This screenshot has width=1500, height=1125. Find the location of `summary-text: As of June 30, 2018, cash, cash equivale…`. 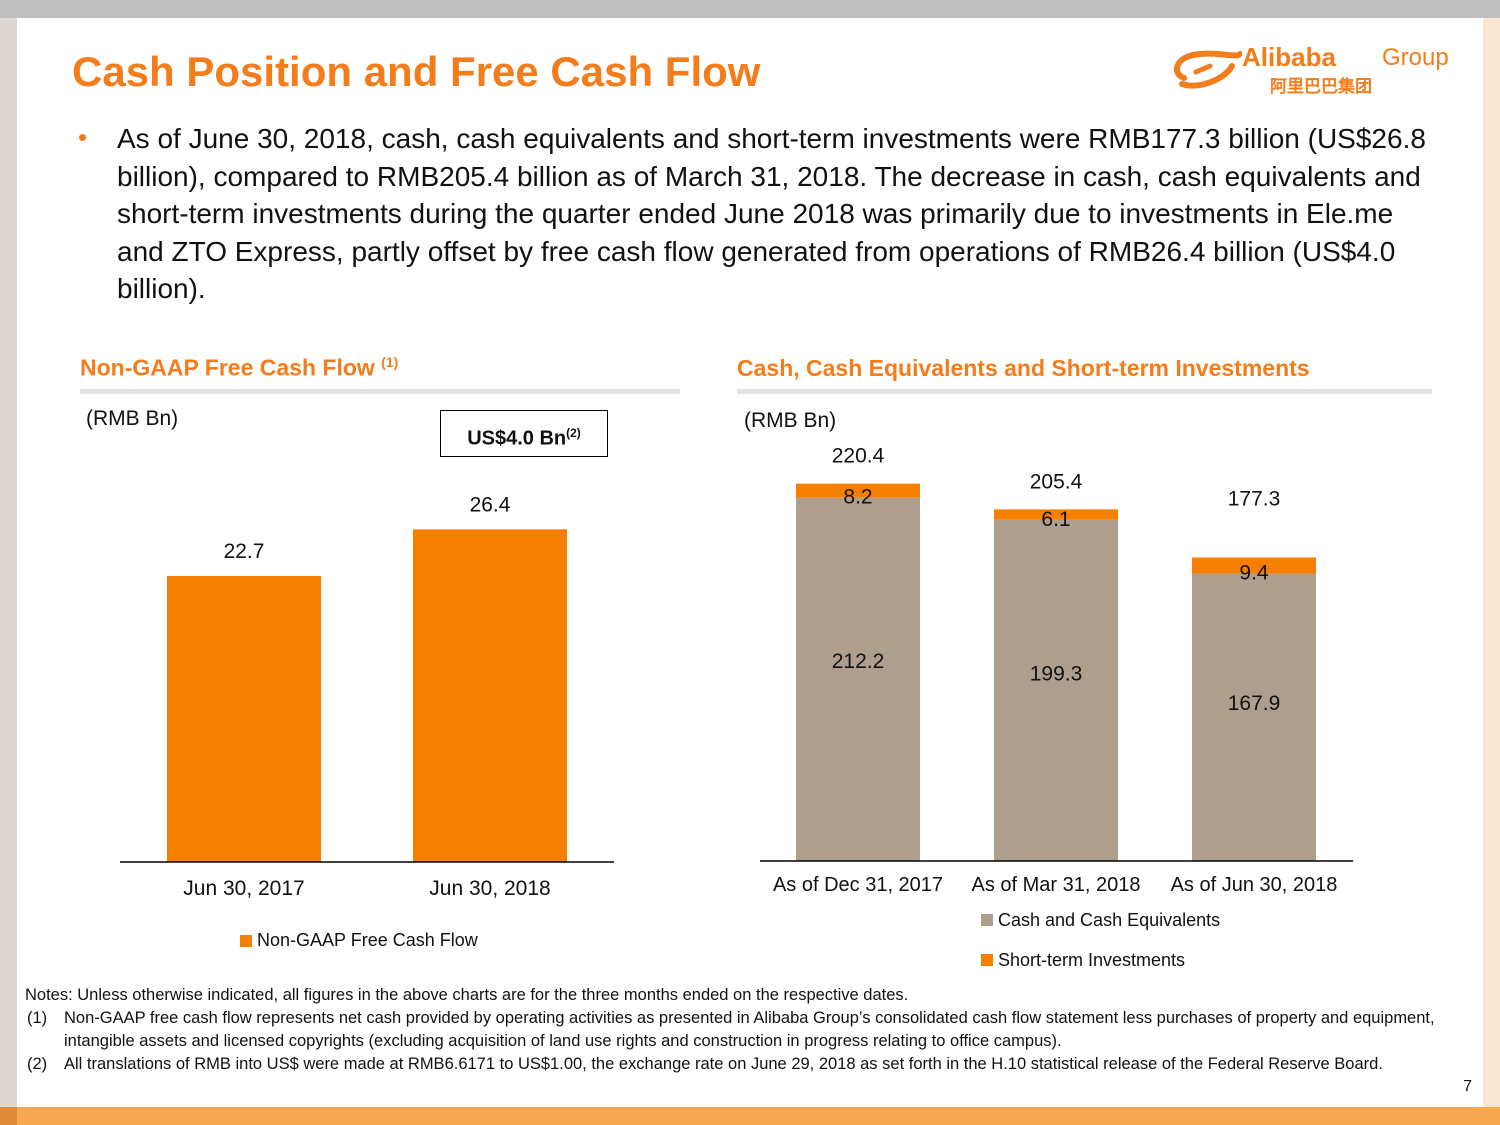

summary-text: As of June 30, 2018, cash, cash equivale… is located at coordinates (771, 213).